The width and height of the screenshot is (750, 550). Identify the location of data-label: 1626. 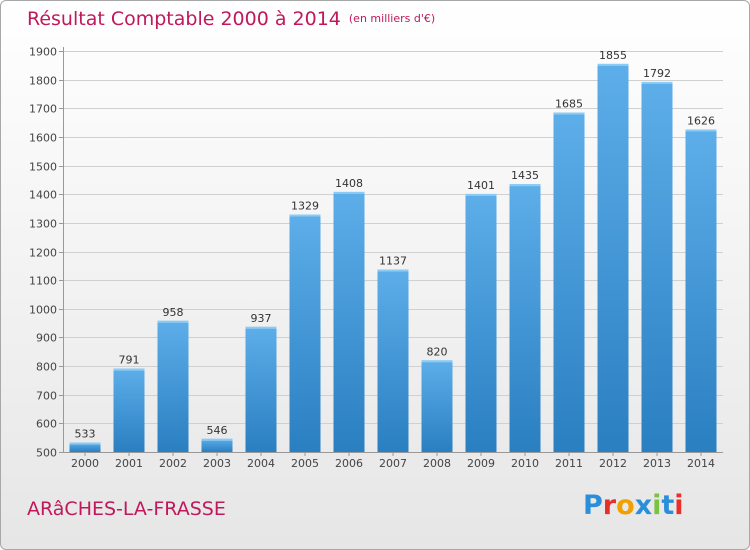
(701, 120).